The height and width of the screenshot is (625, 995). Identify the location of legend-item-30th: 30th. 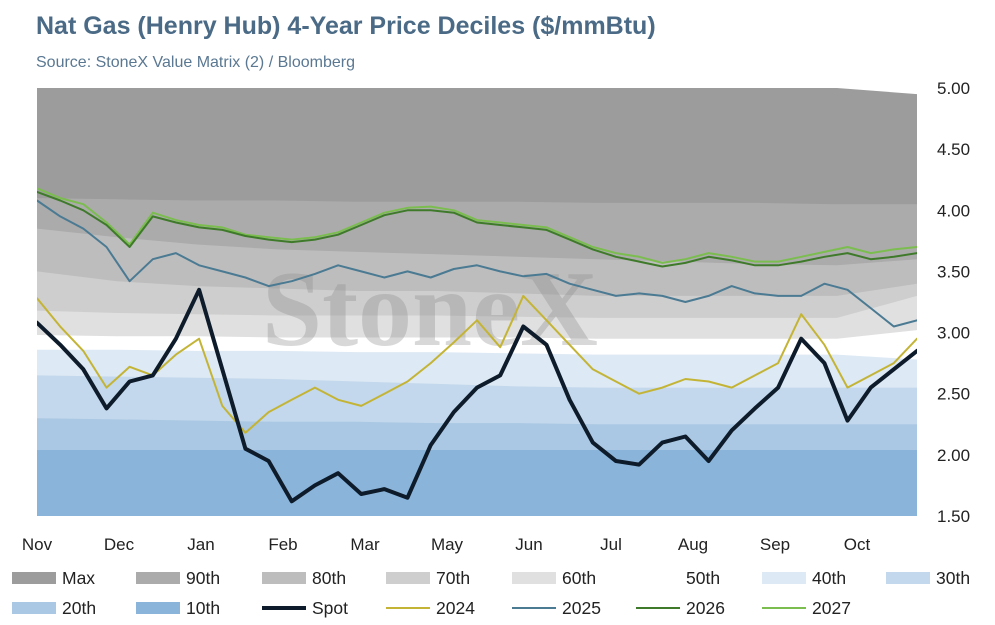
(928, 578).